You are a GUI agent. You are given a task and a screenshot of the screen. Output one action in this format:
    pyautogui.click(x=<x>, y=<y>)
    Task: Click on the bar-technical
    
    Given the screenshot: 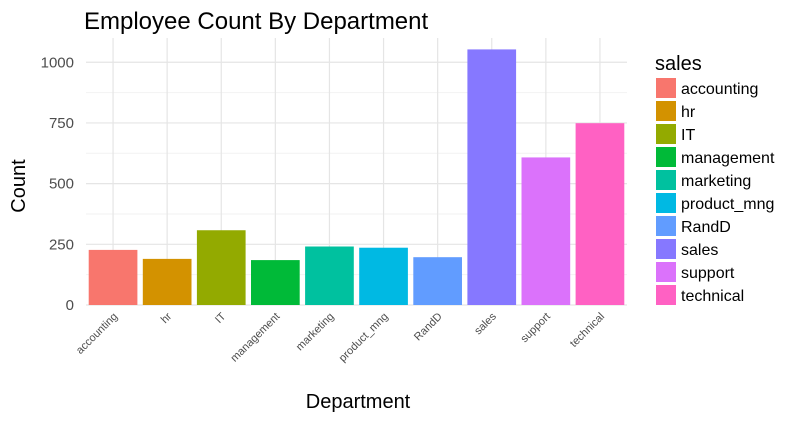 What is the action you would take?
    pyautogui.click(x=600, y=214)
    